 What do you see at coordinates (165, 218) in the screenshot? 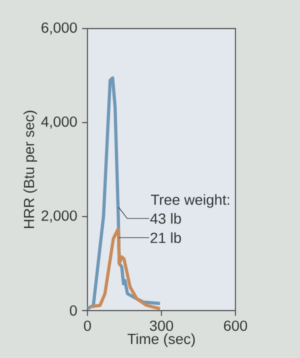
I see `text: 43 lb` at bounding box center [165, 218].